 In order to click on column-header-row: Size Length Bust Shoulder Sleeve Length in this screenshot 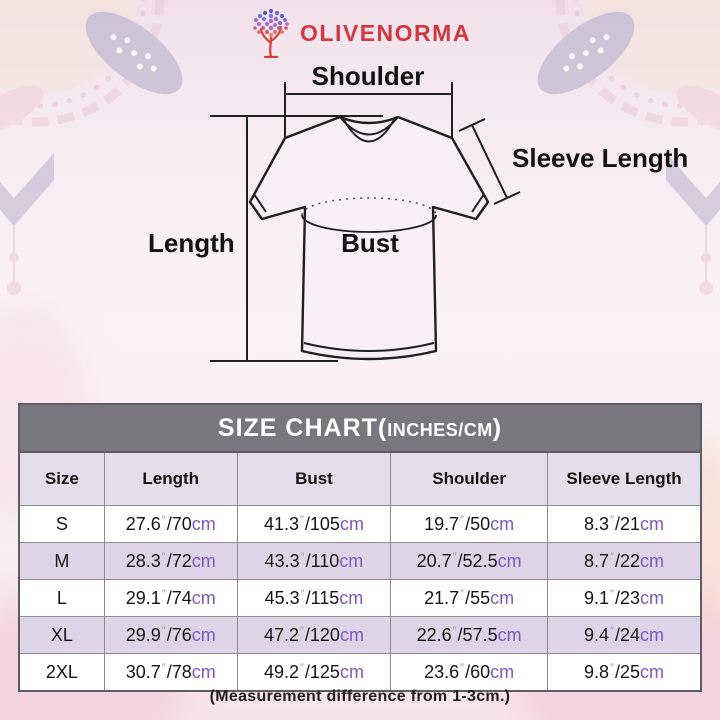, I will do `click(360, 478)`.